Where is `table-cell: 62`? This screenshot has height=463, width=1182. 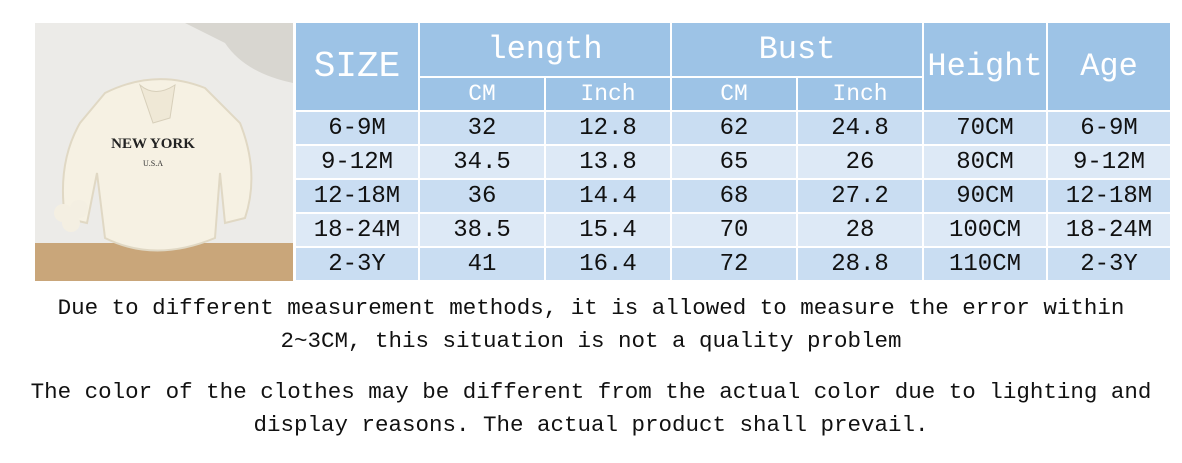
table-cell: 62 is located at coordinates (734, 128).